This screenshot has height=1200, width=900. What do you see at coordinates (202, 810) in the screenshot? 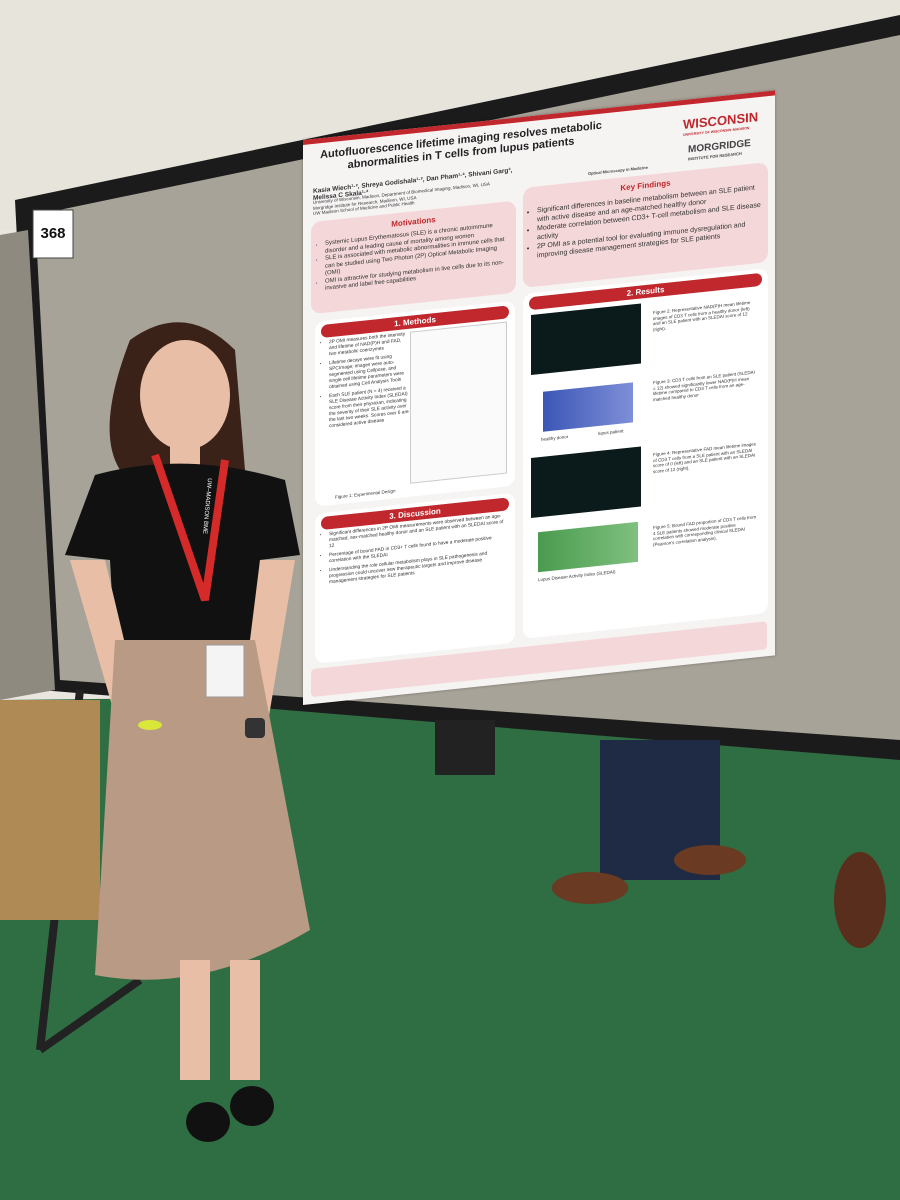
I see `skirt` at bounding box center [202, 810].